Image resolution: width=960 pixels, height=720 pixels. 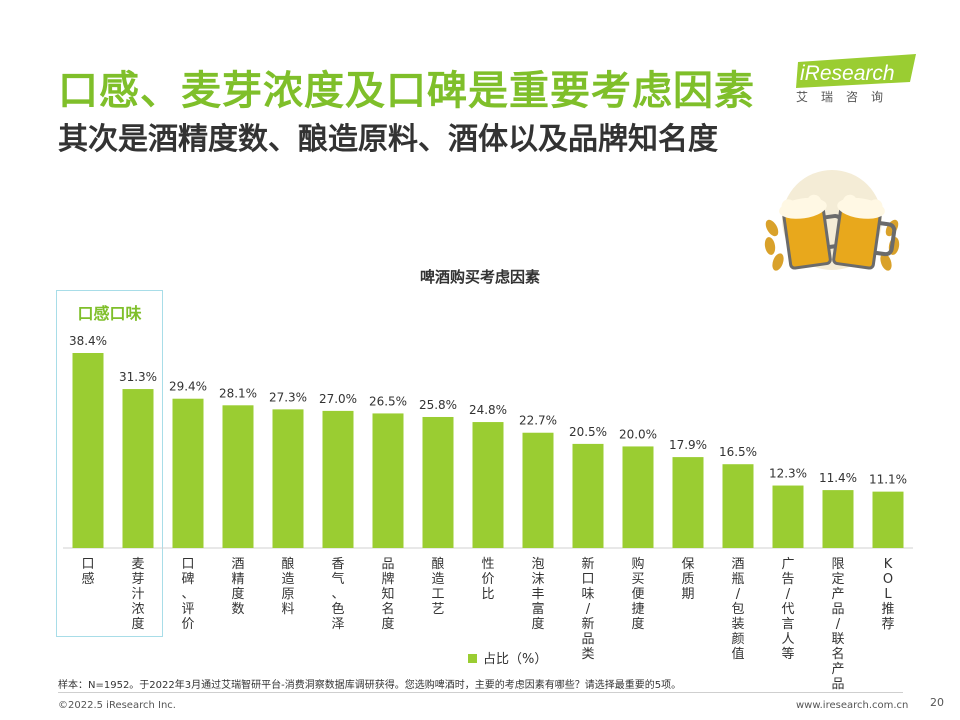 I want to click on category-label: 口碑、评价, so click(x=187, y=594).